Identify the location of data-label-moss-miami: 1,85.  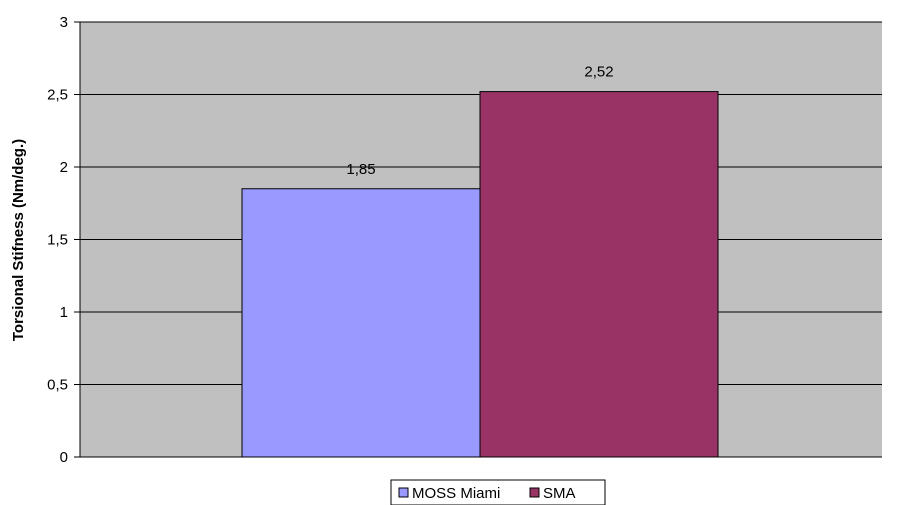
(360, 169).